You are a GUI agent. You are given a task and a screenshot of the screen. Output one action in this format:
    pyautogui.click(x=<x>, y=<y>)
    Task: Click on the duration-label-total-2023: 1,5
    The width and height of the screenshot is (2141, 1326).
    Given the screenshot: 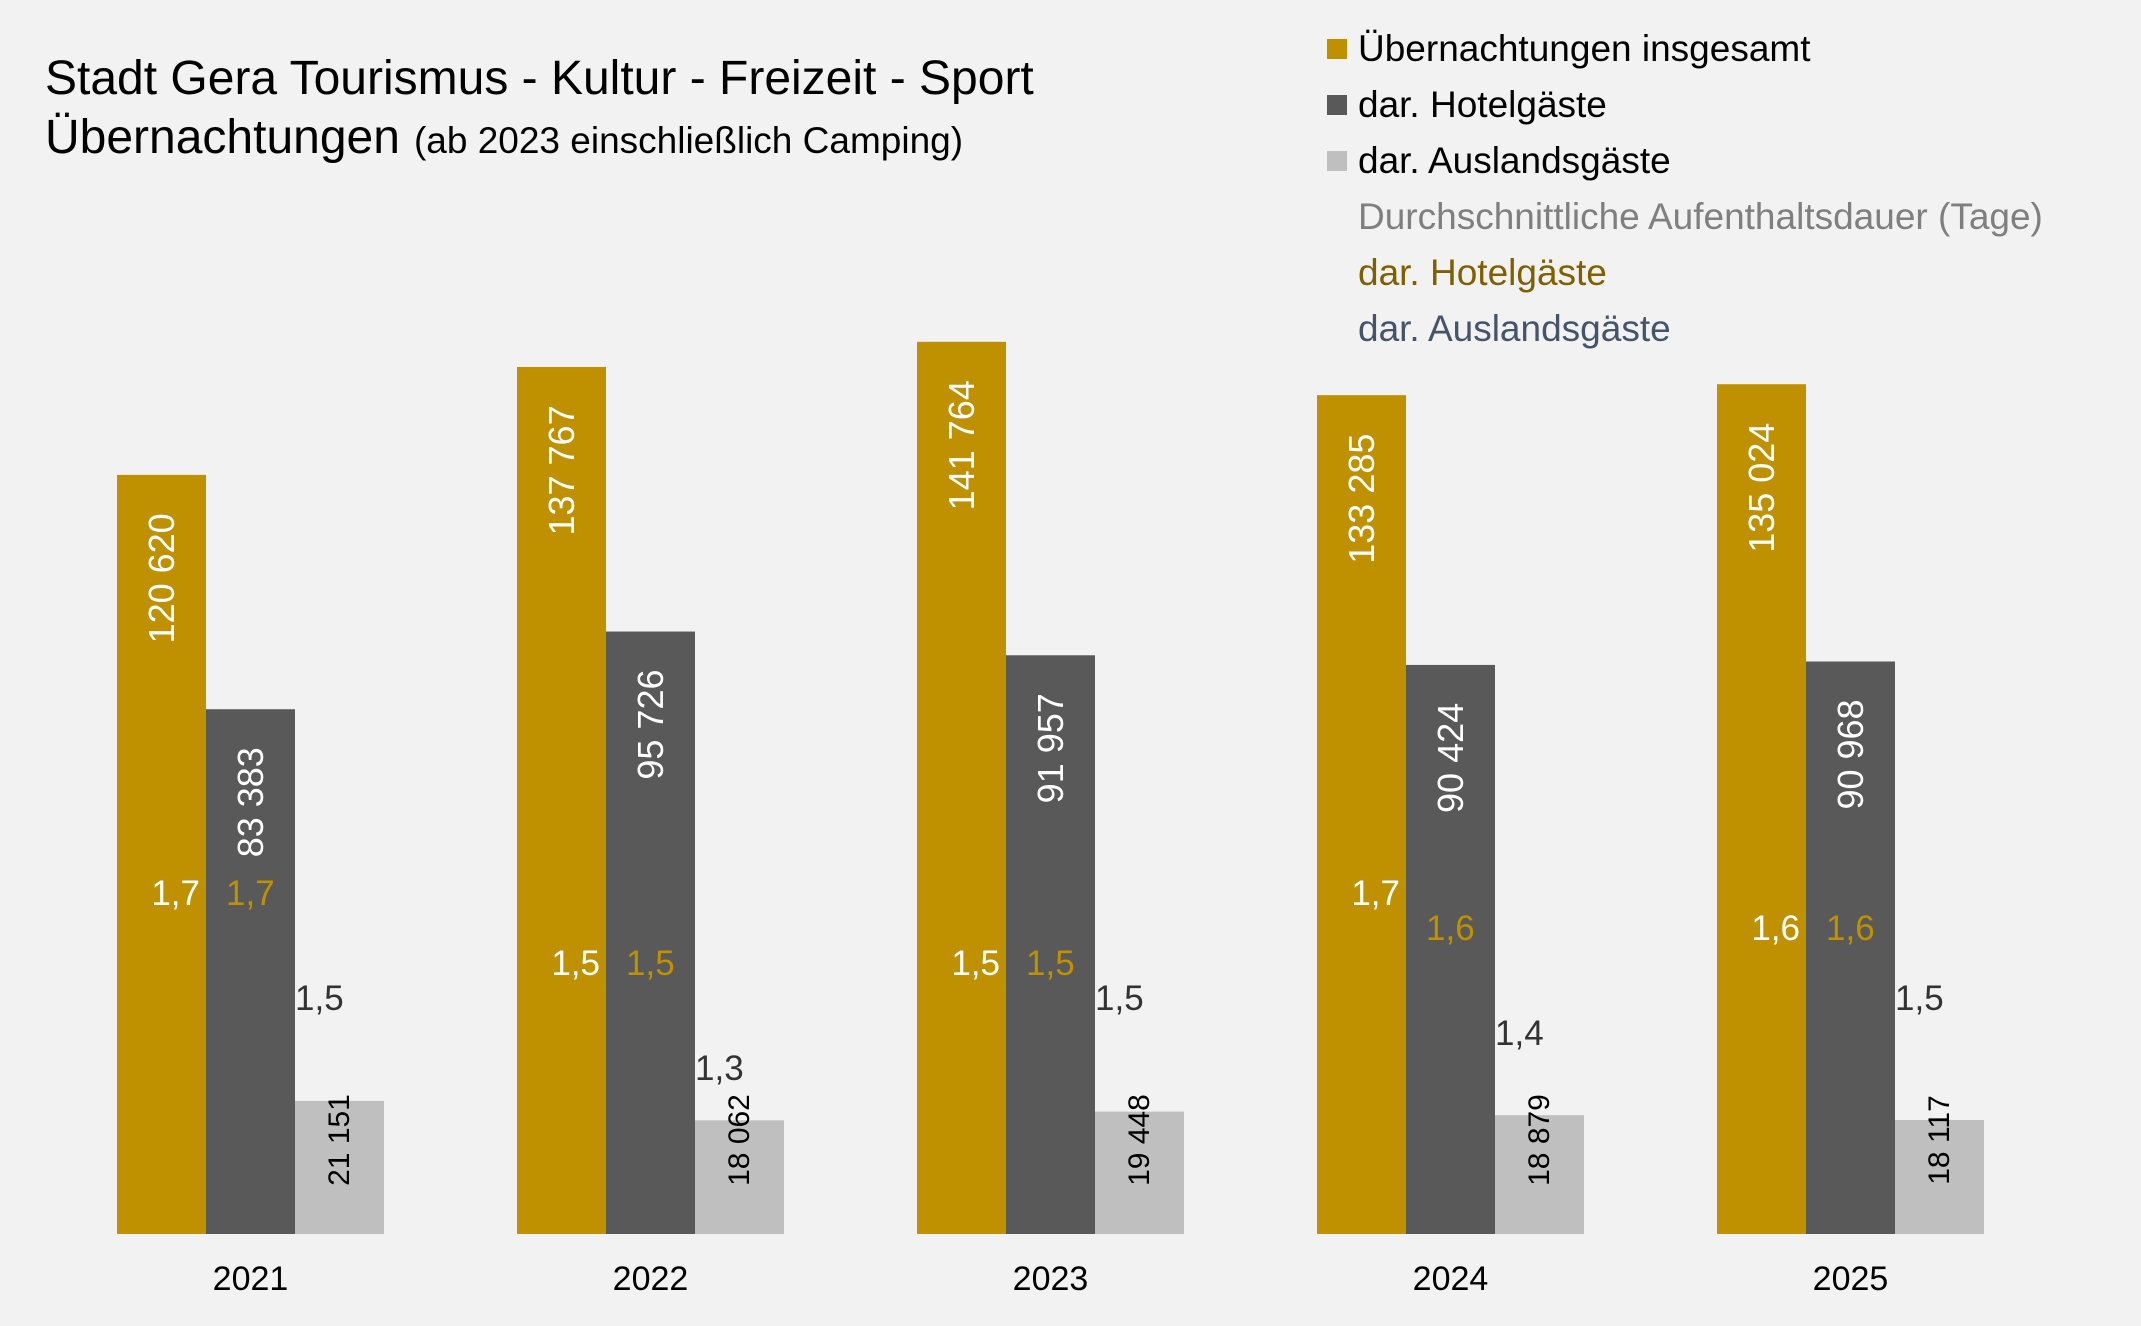 What is the action you would take?
    pyautogui.click(x=975, y=963)
    